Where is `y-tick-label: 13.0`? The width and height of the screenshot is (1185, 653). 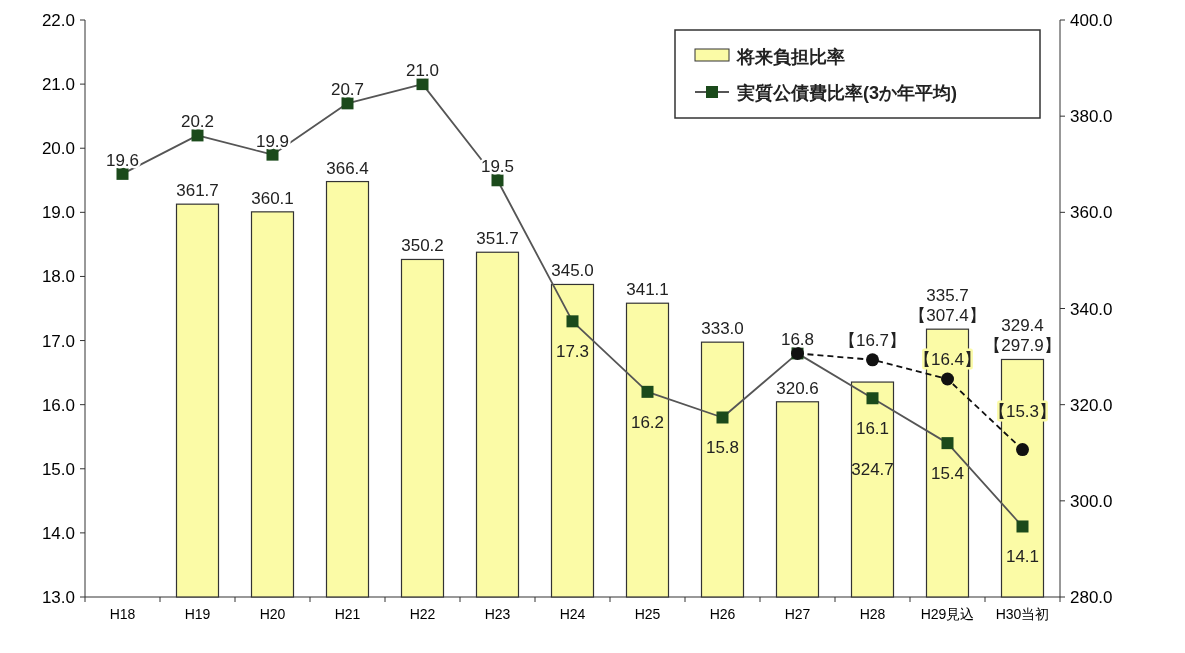
y-tick-label: 13.0 is located at coordinates (58, 597).